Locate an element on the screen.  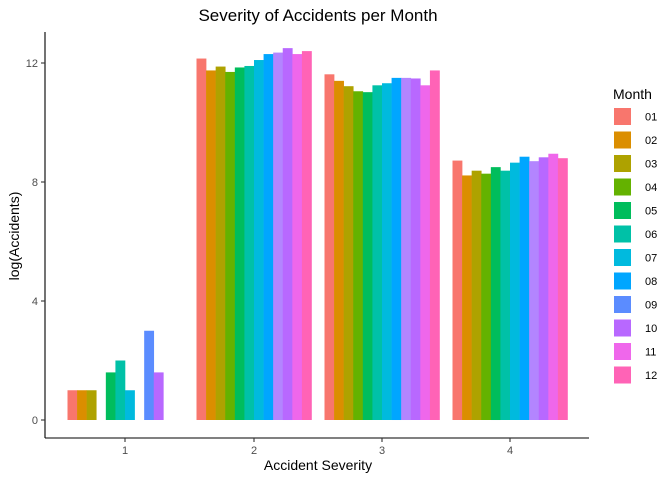
x-tick-label: 3 is located at coordinates (382, 451).